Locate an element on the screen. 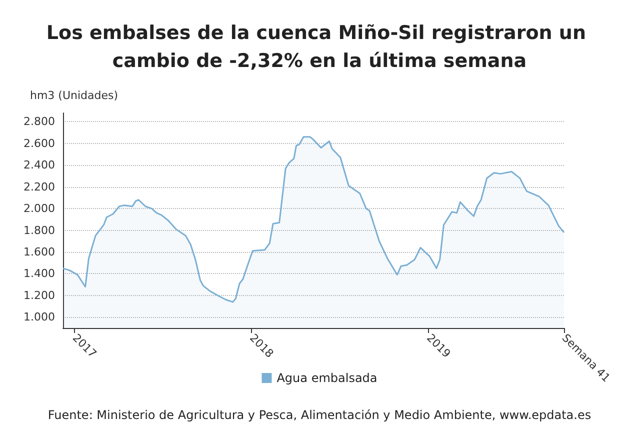  y-tick-label: 1.800 is located at coordinates (39, 230).